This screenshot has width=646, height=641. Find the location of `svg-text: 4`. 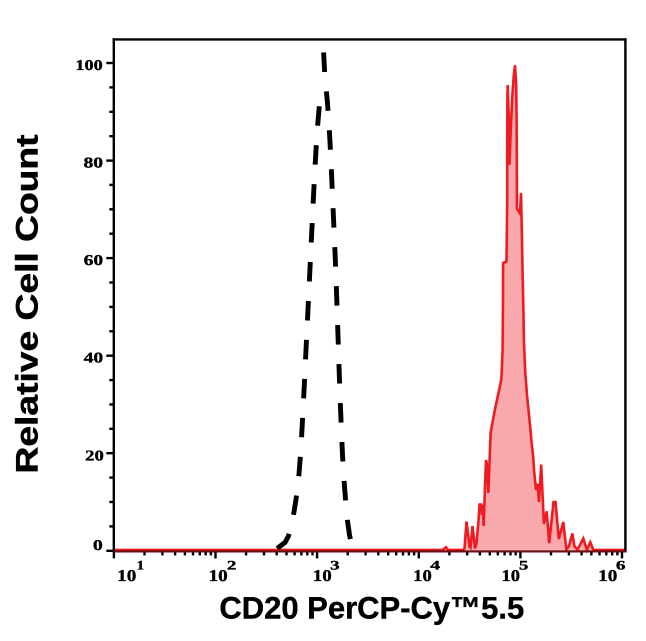

svg-text: 4 is located at coordinates (435, 565).